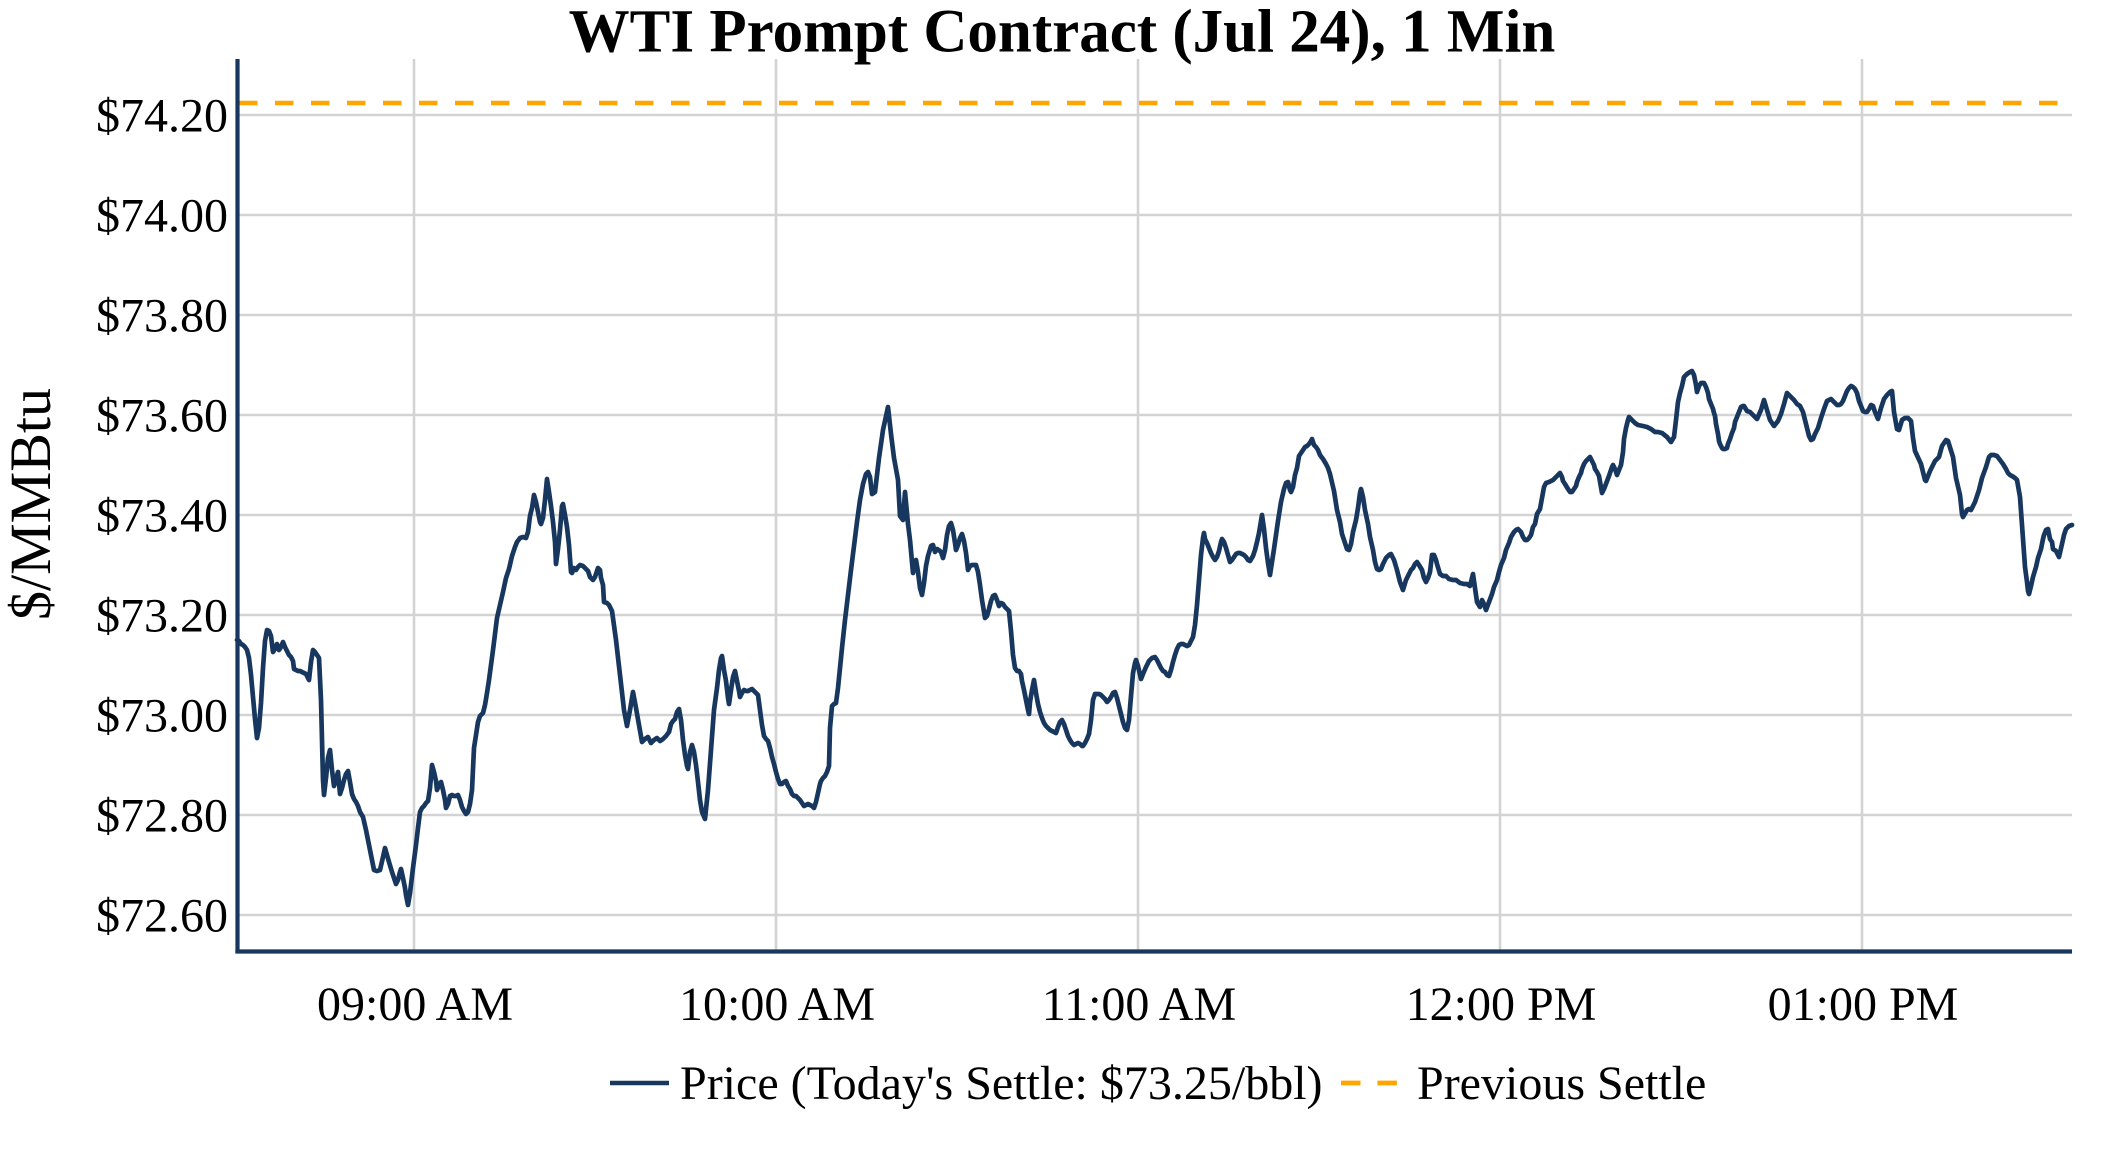 Image resolution: width=2112 pixels, height=1152 pixels. What do you see at coordinates (162, 316) in the screenshot?
I see `svg-text: $73.80` at bounding box center [162, 316].